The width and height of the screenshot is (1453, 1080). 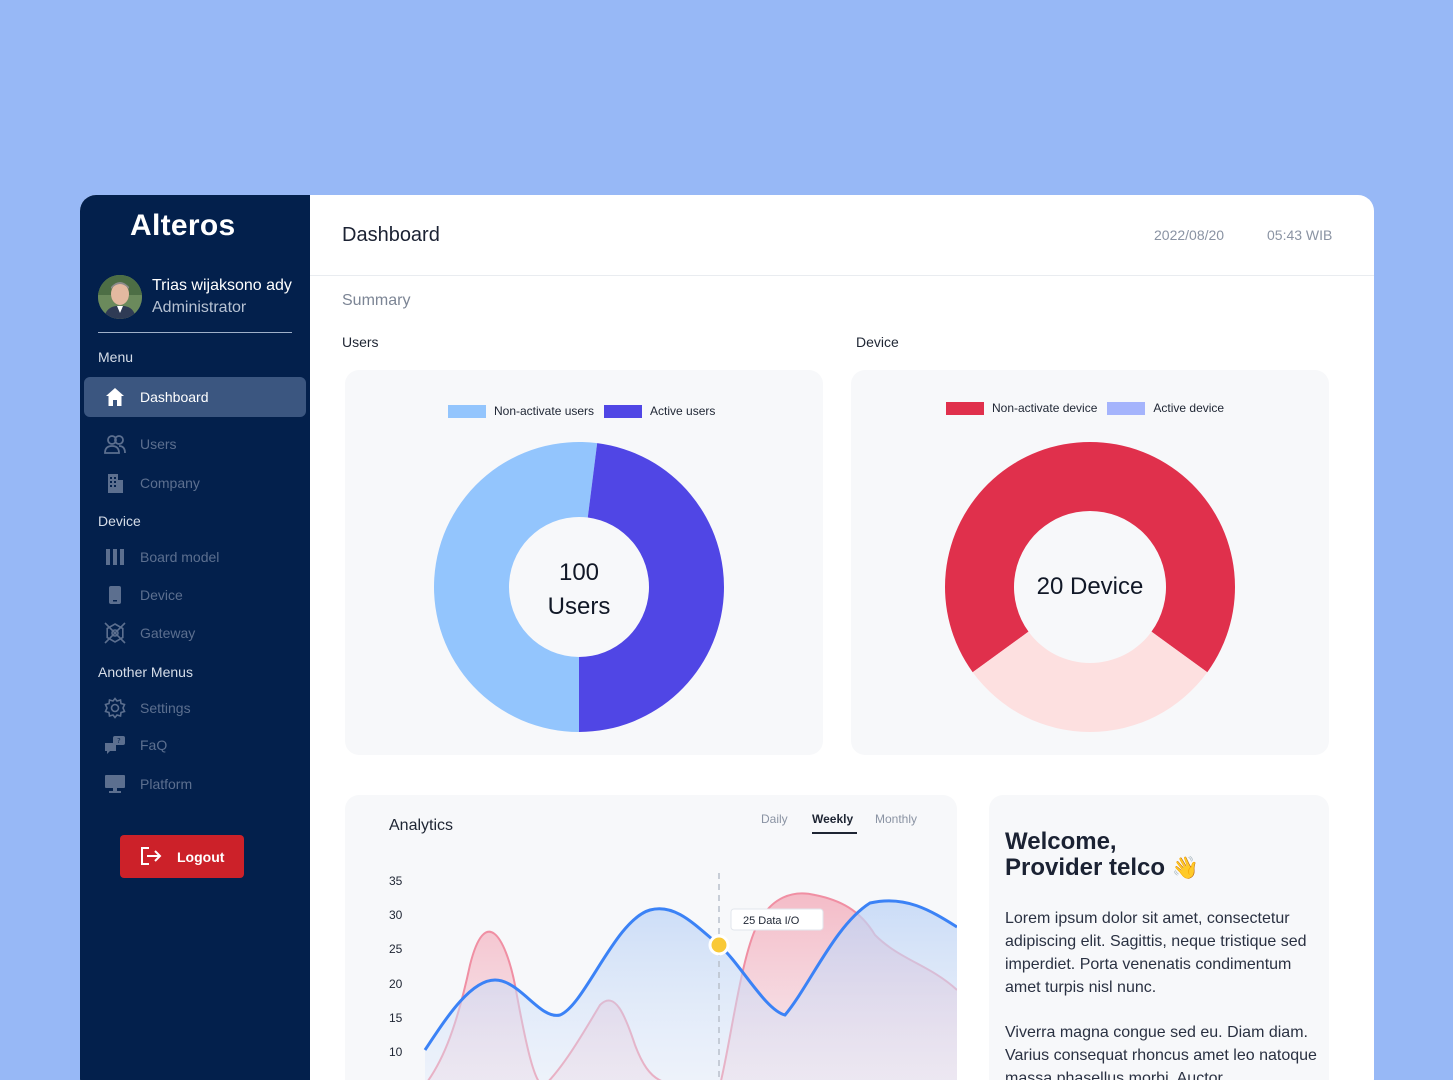 I want to click on logout-icon, so click(x=151, y=858).